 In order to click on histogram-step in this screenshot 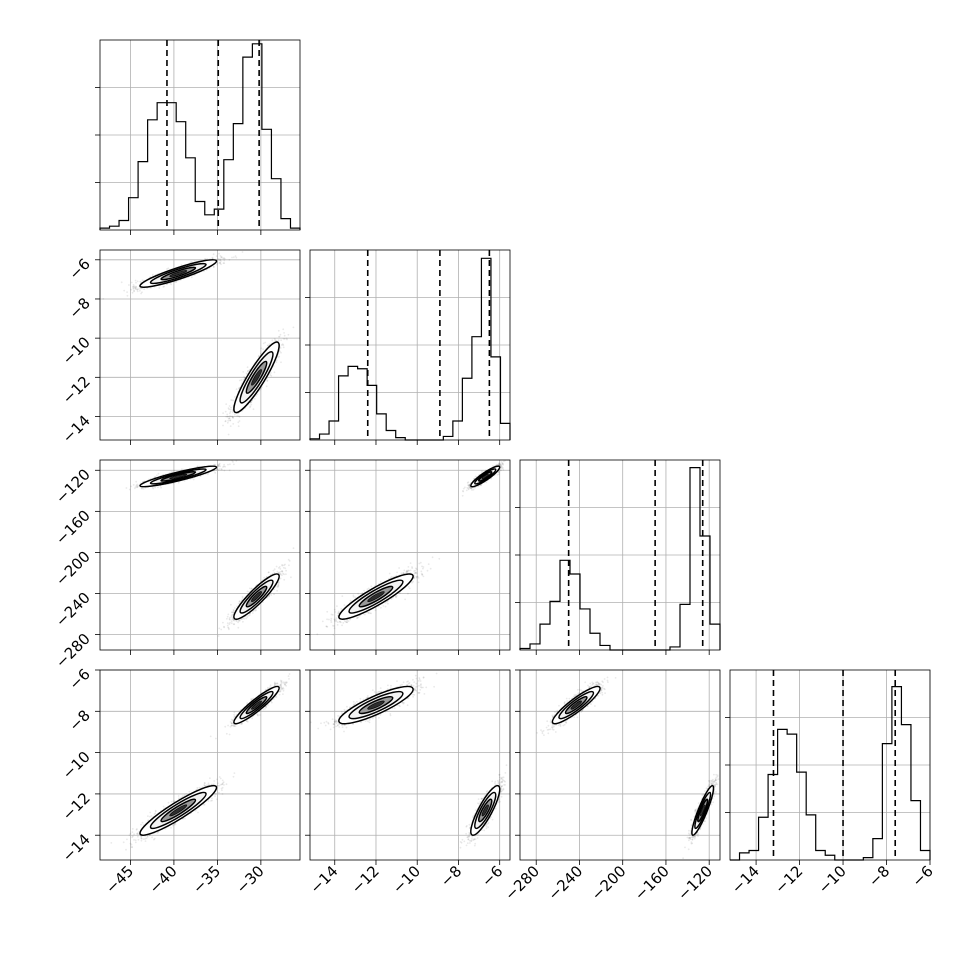, I will do `click(620, 559)`.